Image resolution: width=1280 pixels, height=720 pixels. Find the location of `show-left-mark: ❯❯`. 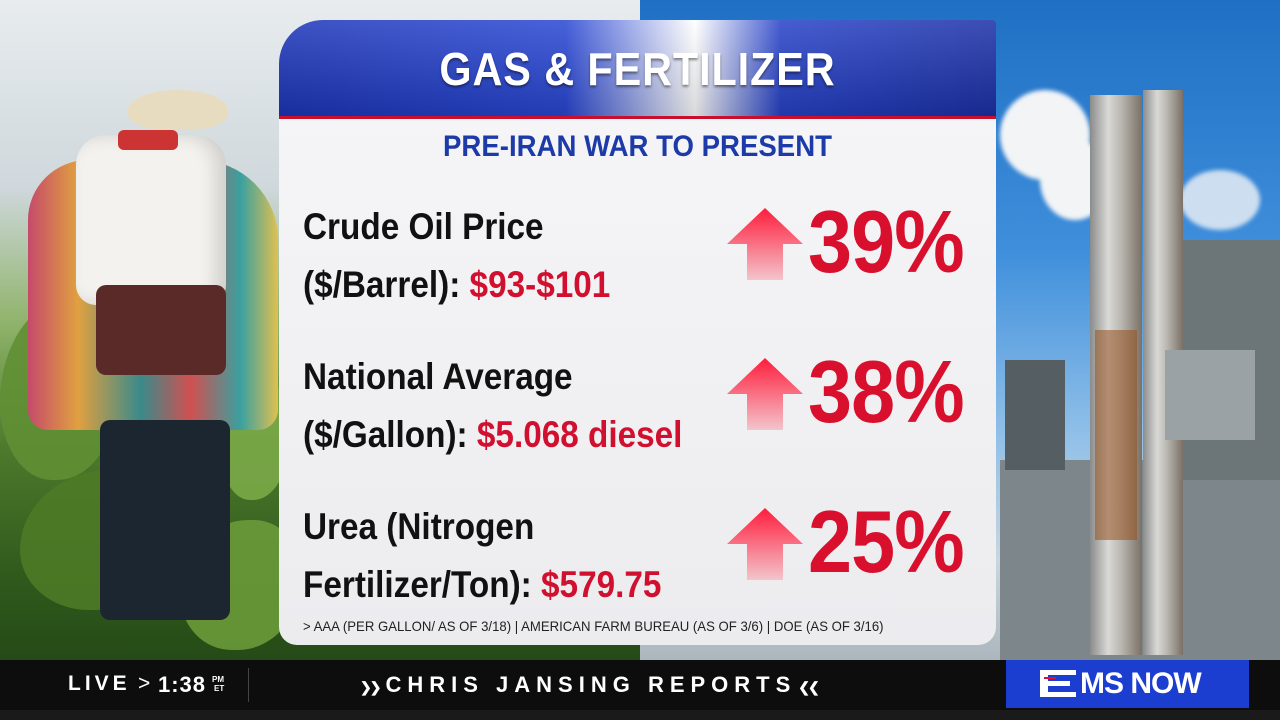

show-left-mark: ❯❯ is located at coordinates (371, 687).